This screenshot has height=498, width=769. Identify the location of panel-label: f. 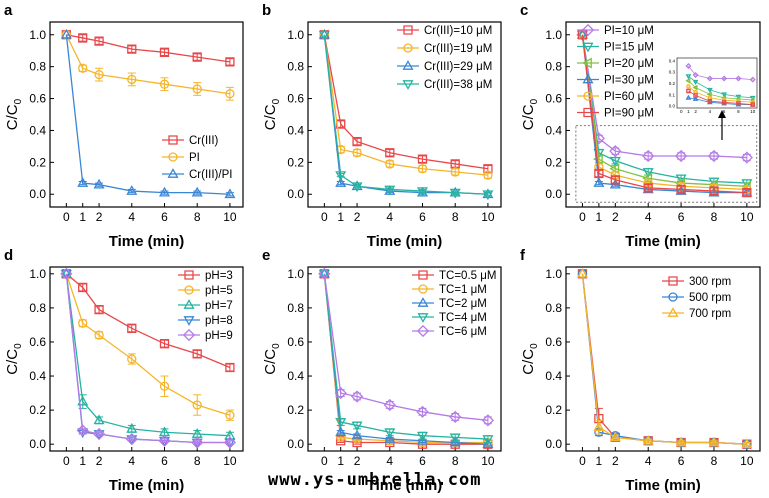
(523, 255).